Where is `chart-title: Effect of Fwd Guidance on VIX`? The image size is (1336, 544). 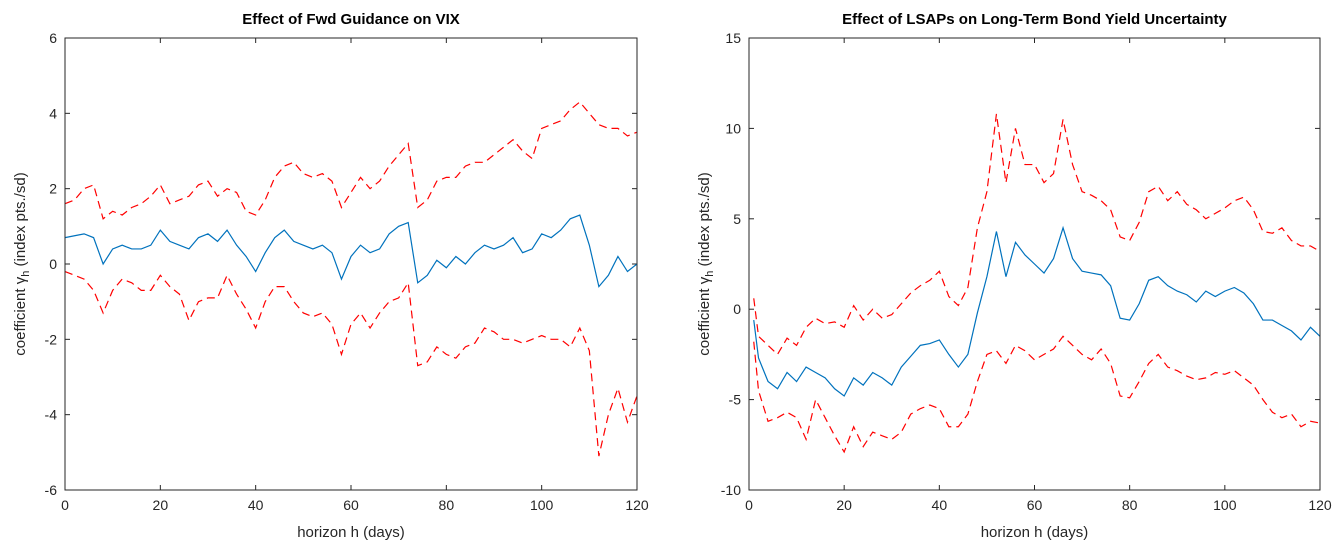 chart-title: Effect of Fwd Guidance on VIX is located at coordinates (351, 19).